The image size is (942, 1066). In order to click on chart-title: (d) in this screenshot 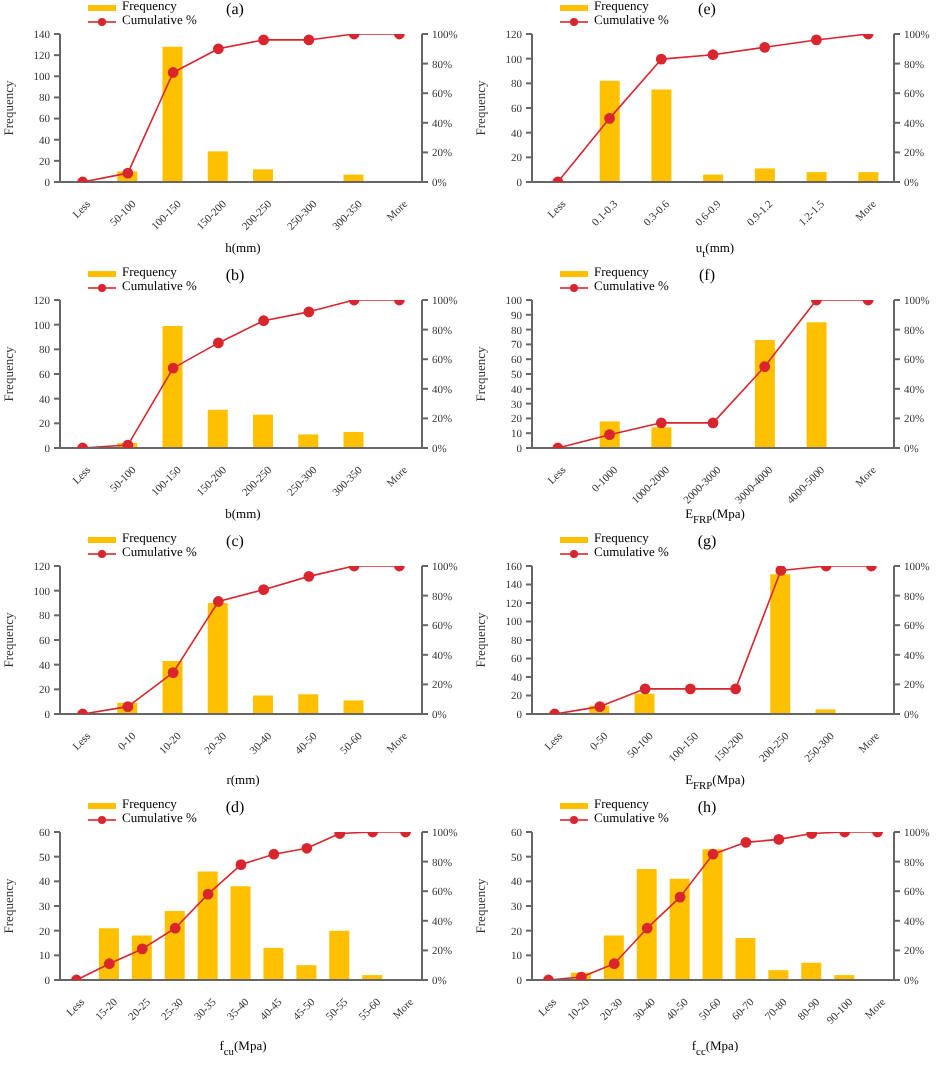, I will do `click(235, 807)`.